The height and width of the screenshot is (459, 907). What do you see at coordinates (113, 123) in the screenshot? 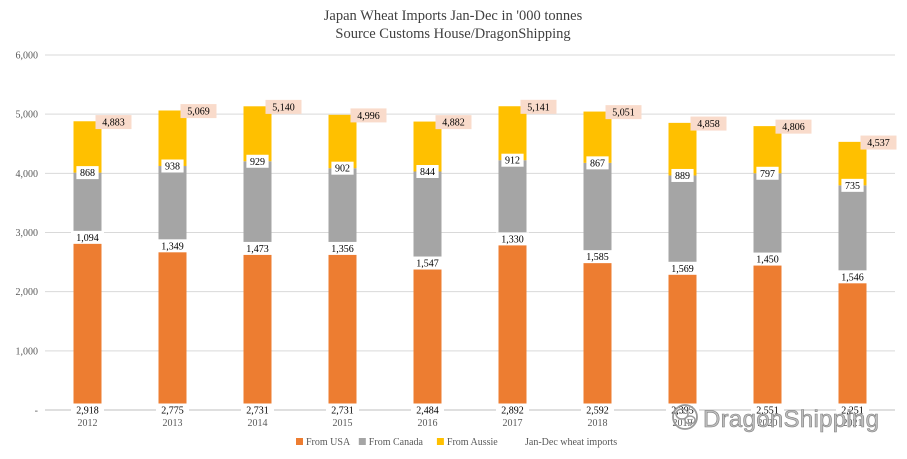
I see `total-label: 4,883` at bounding box center [113, 123].